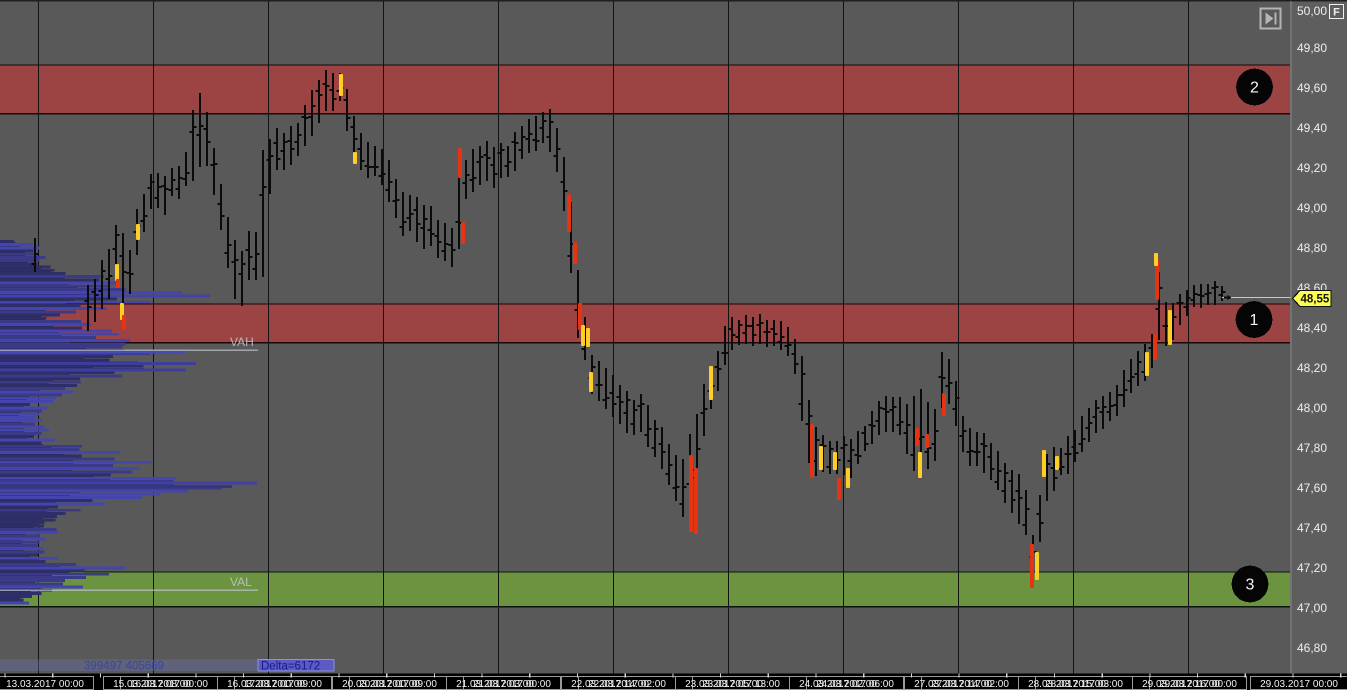  I want to click on svg-text: 28.03.2017 03:00, so click(1084, 684).